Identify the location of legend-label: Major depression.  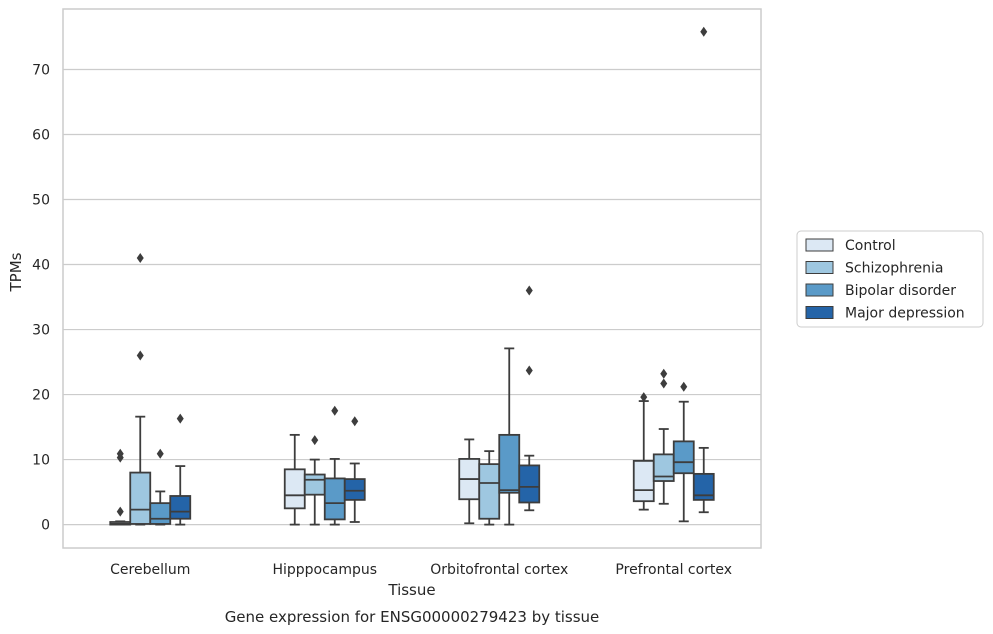
(905, 314).